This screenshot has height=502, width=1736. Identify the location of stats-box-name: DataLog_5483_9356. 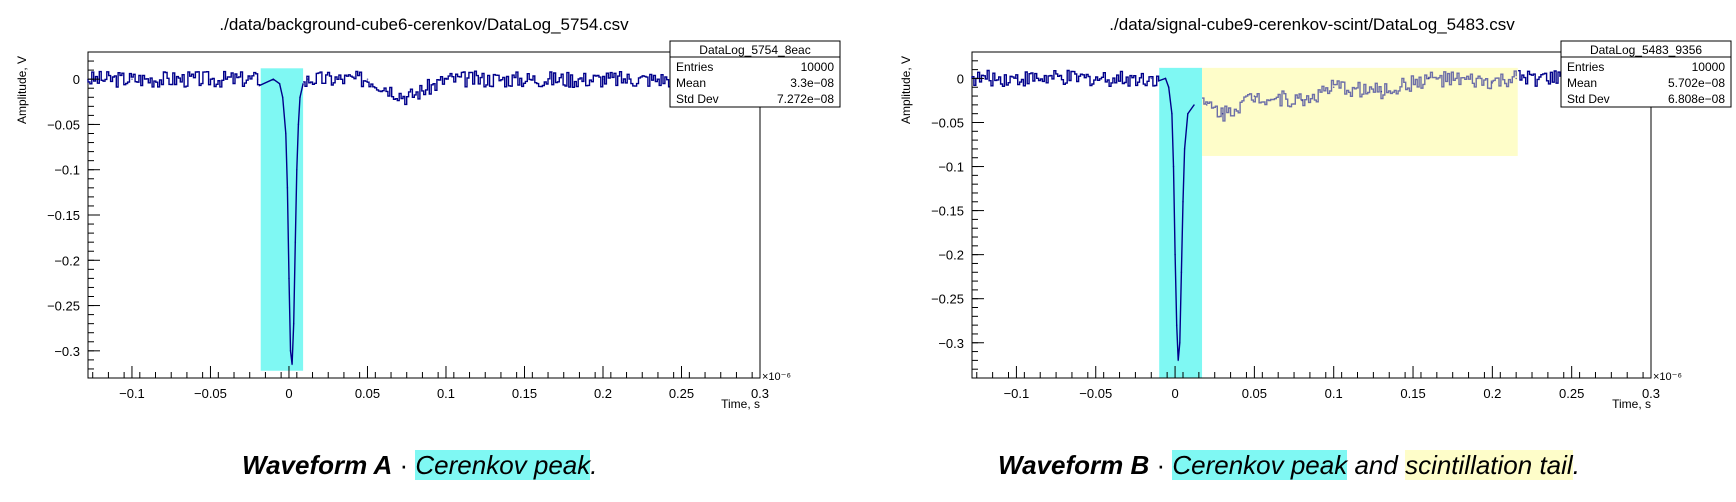
(1646, 50).